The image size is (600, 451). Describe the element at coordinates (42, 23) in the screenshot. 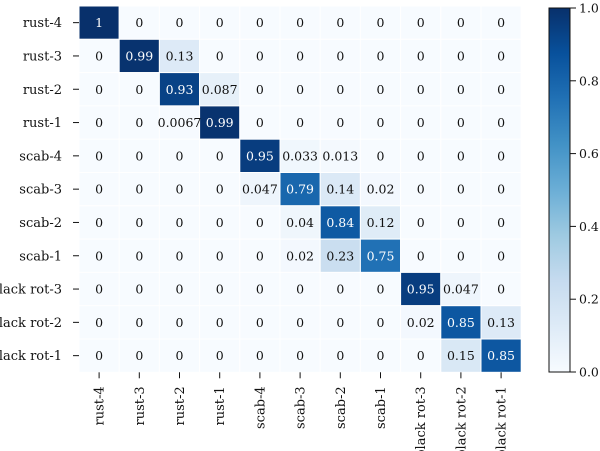

I see `y-tick-label: rust-4` at that location.